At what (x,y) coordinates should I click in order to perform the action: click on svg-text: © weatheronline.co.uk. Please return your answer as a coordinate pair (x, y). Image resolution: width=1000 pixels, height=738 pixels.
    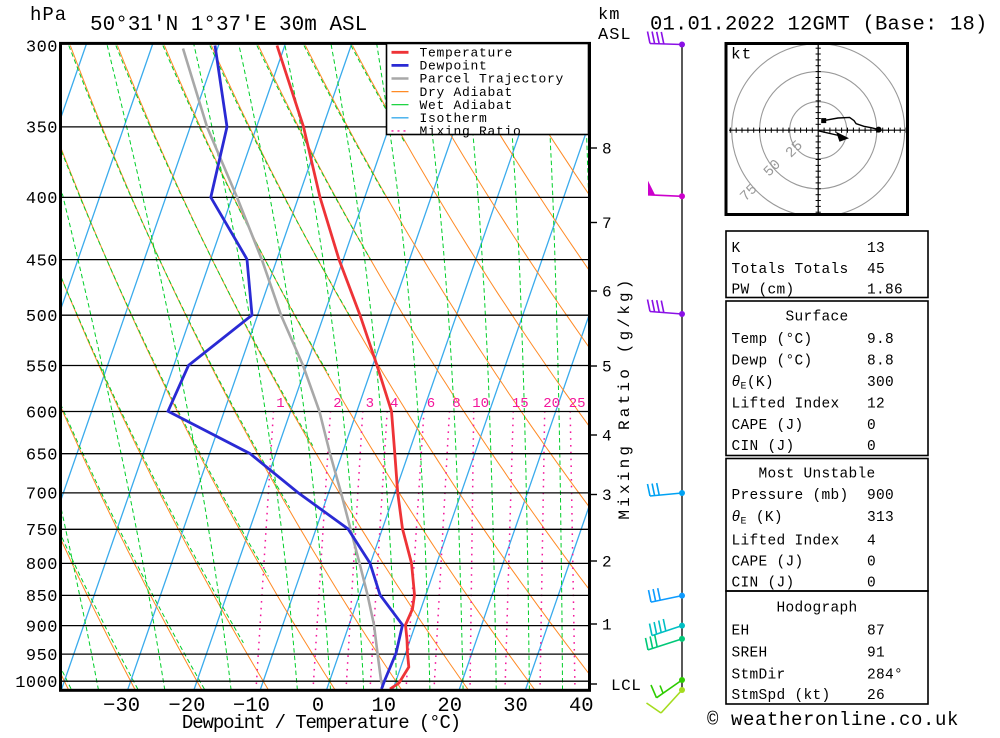
    Looking at the image, I should click on (833, 720).